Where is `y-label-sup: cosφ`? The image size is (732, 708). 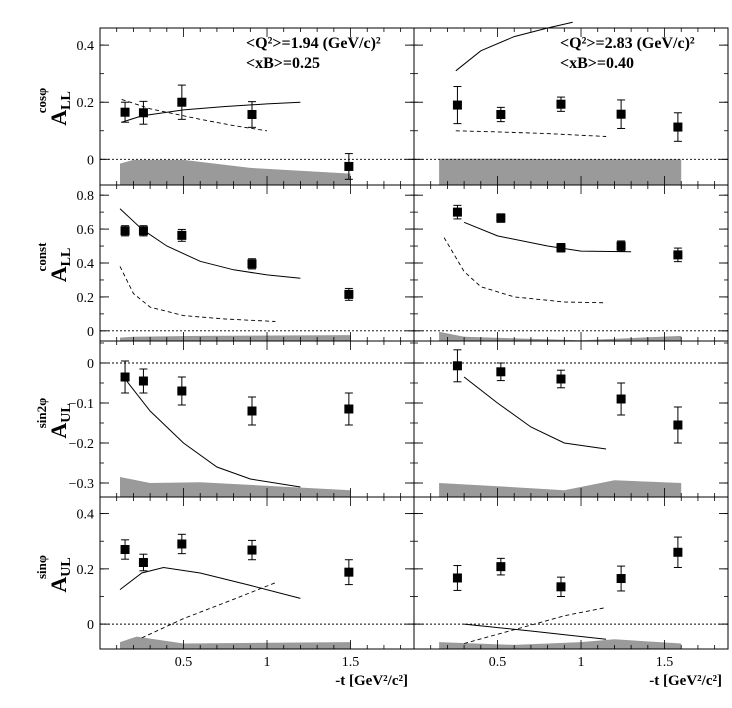
y-label-sup: cosφ is located at coordinates (41, 100).